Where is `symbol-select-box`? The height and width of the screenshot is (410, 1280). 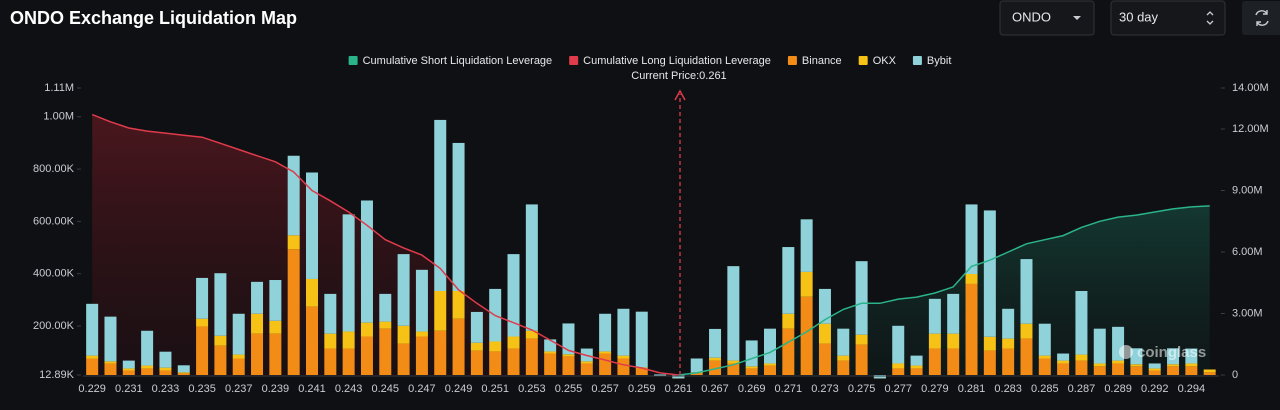 symbol-select-box is located at coordinates (1047, 18).